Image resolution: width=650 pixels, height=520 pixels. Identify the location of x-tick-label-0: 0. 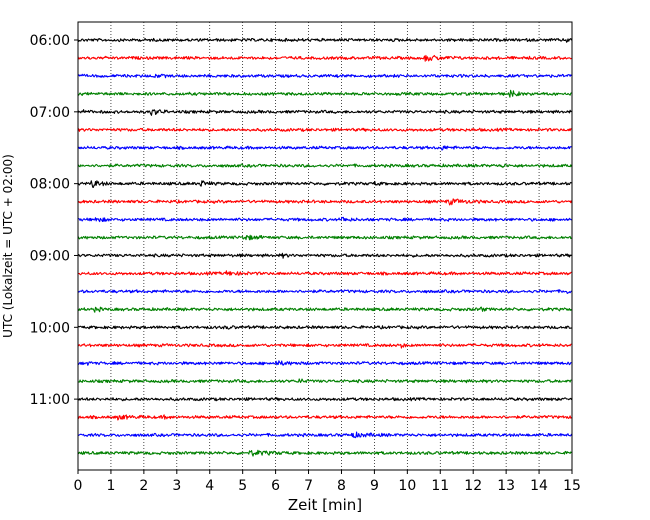
(78, 486).